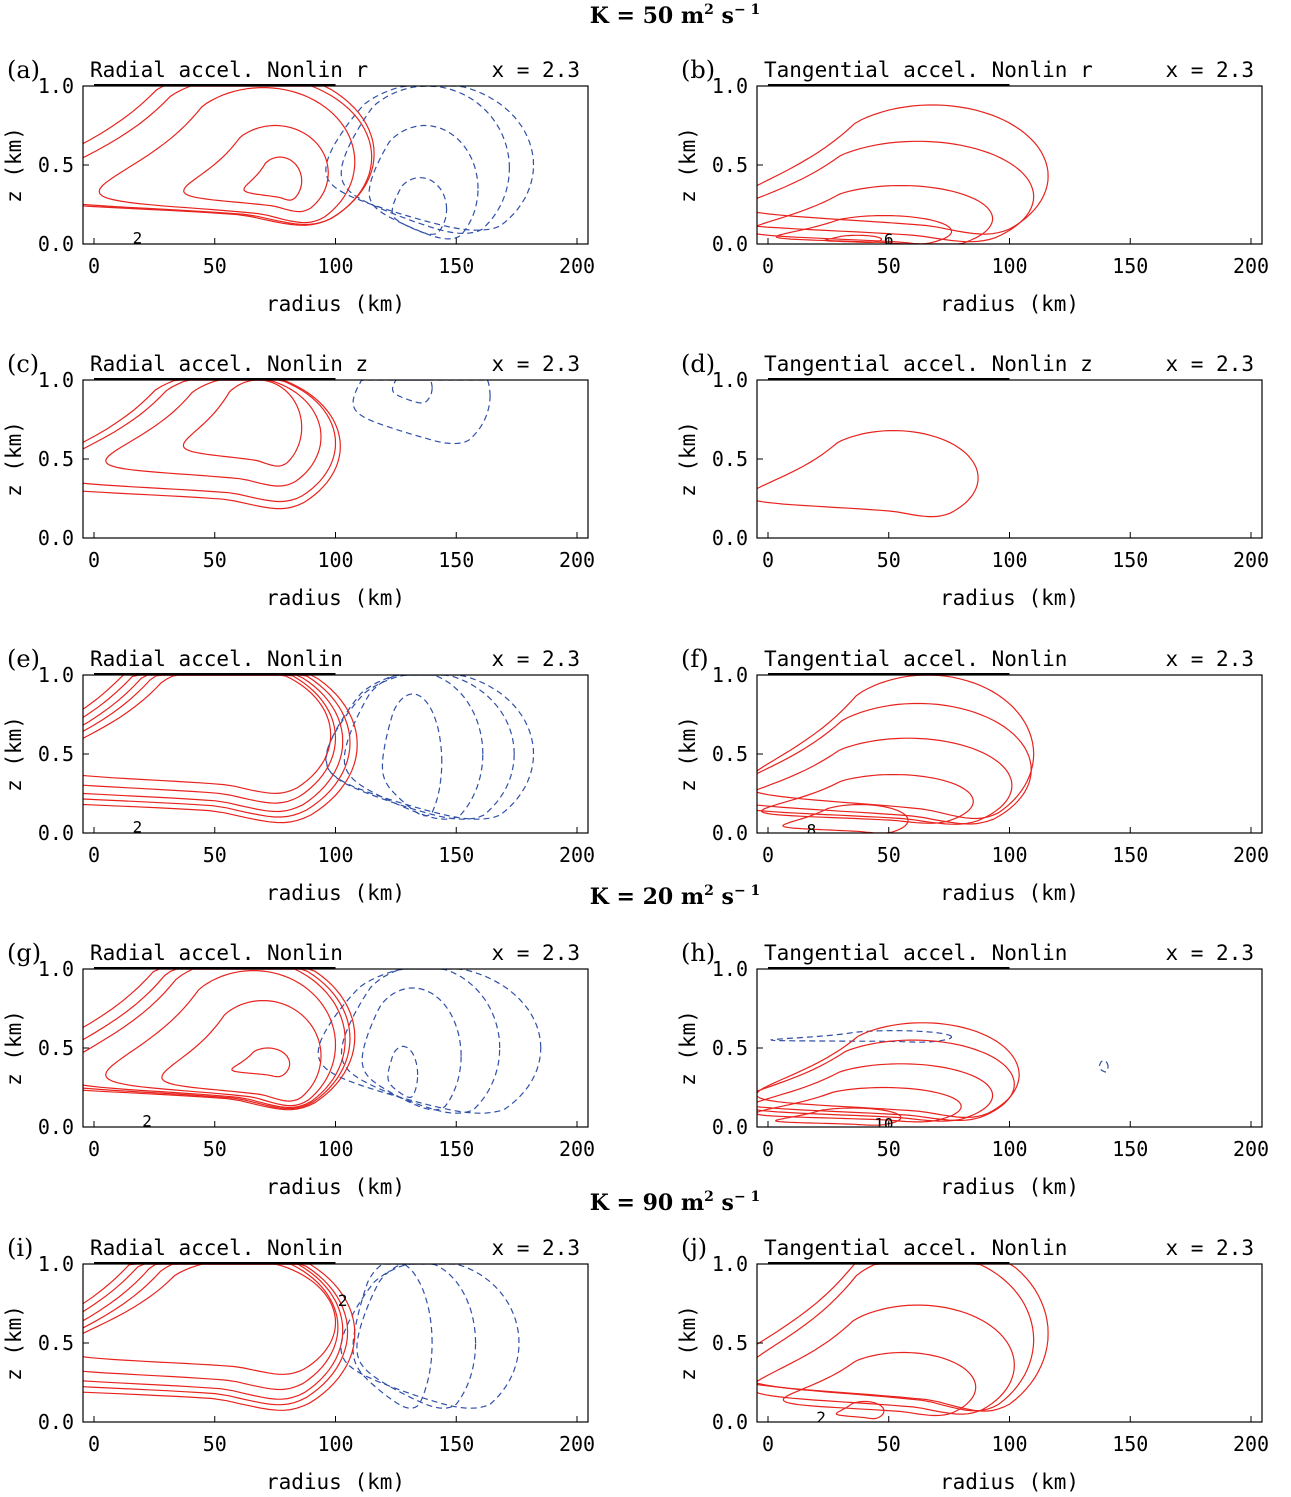 This screenshot has height=1497, width=1291. Describe the element at coordinates (23, 364) in the screenshot. I see `panel-tag: (c)` at that location.